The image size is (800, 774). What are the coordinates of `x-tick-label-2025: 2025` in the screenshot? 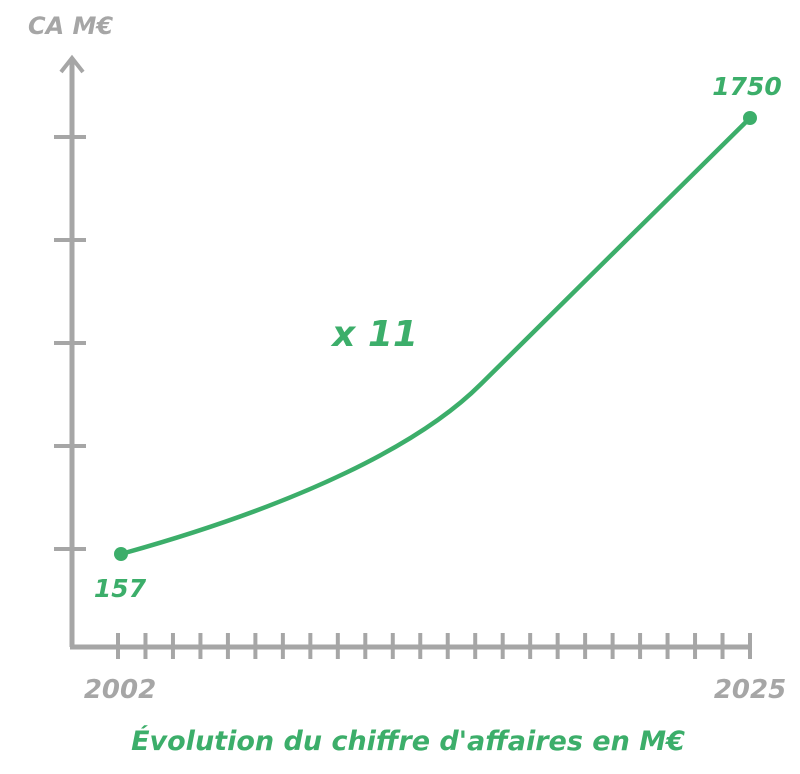 It's located at (750, 690).